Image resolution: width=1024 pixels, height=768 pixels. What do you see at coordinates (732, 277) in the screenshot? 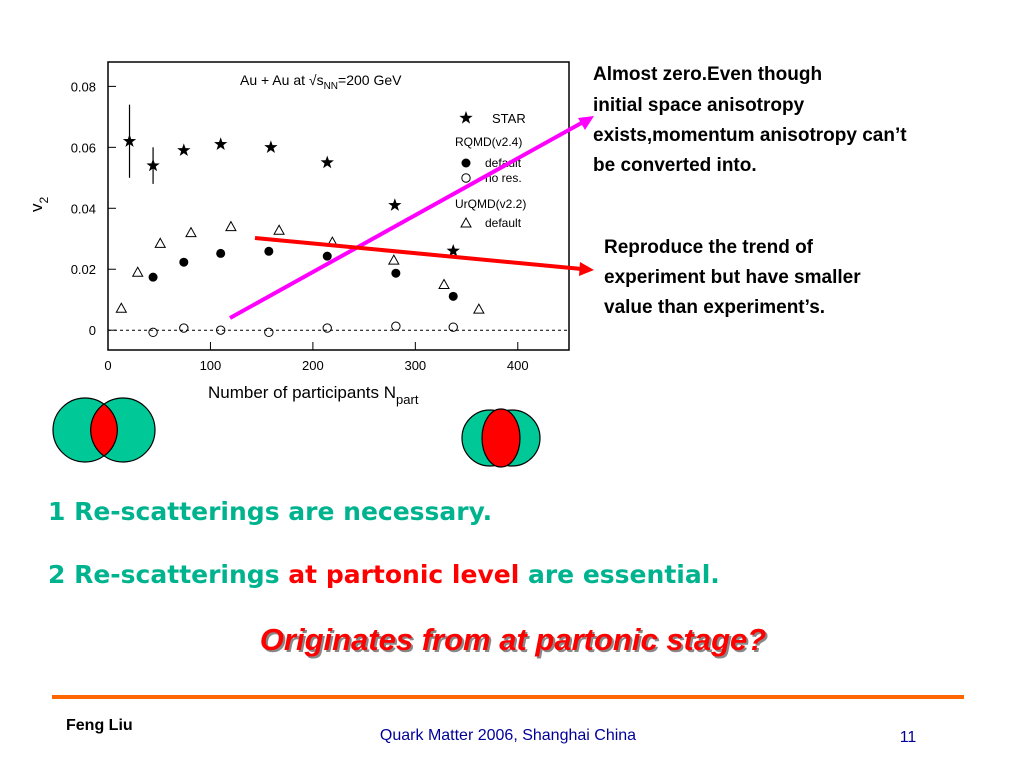
I see `annotation: experiment but have smaller` at bounding box center [732, 277].